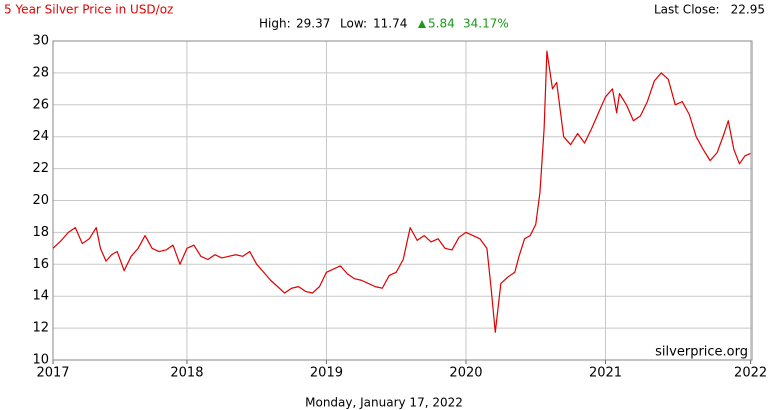 This screenshot has height=410, width=770. Describe the element at coordinates (40, 360) in the screenshot. I see `y-tick-label: 10` at that location.